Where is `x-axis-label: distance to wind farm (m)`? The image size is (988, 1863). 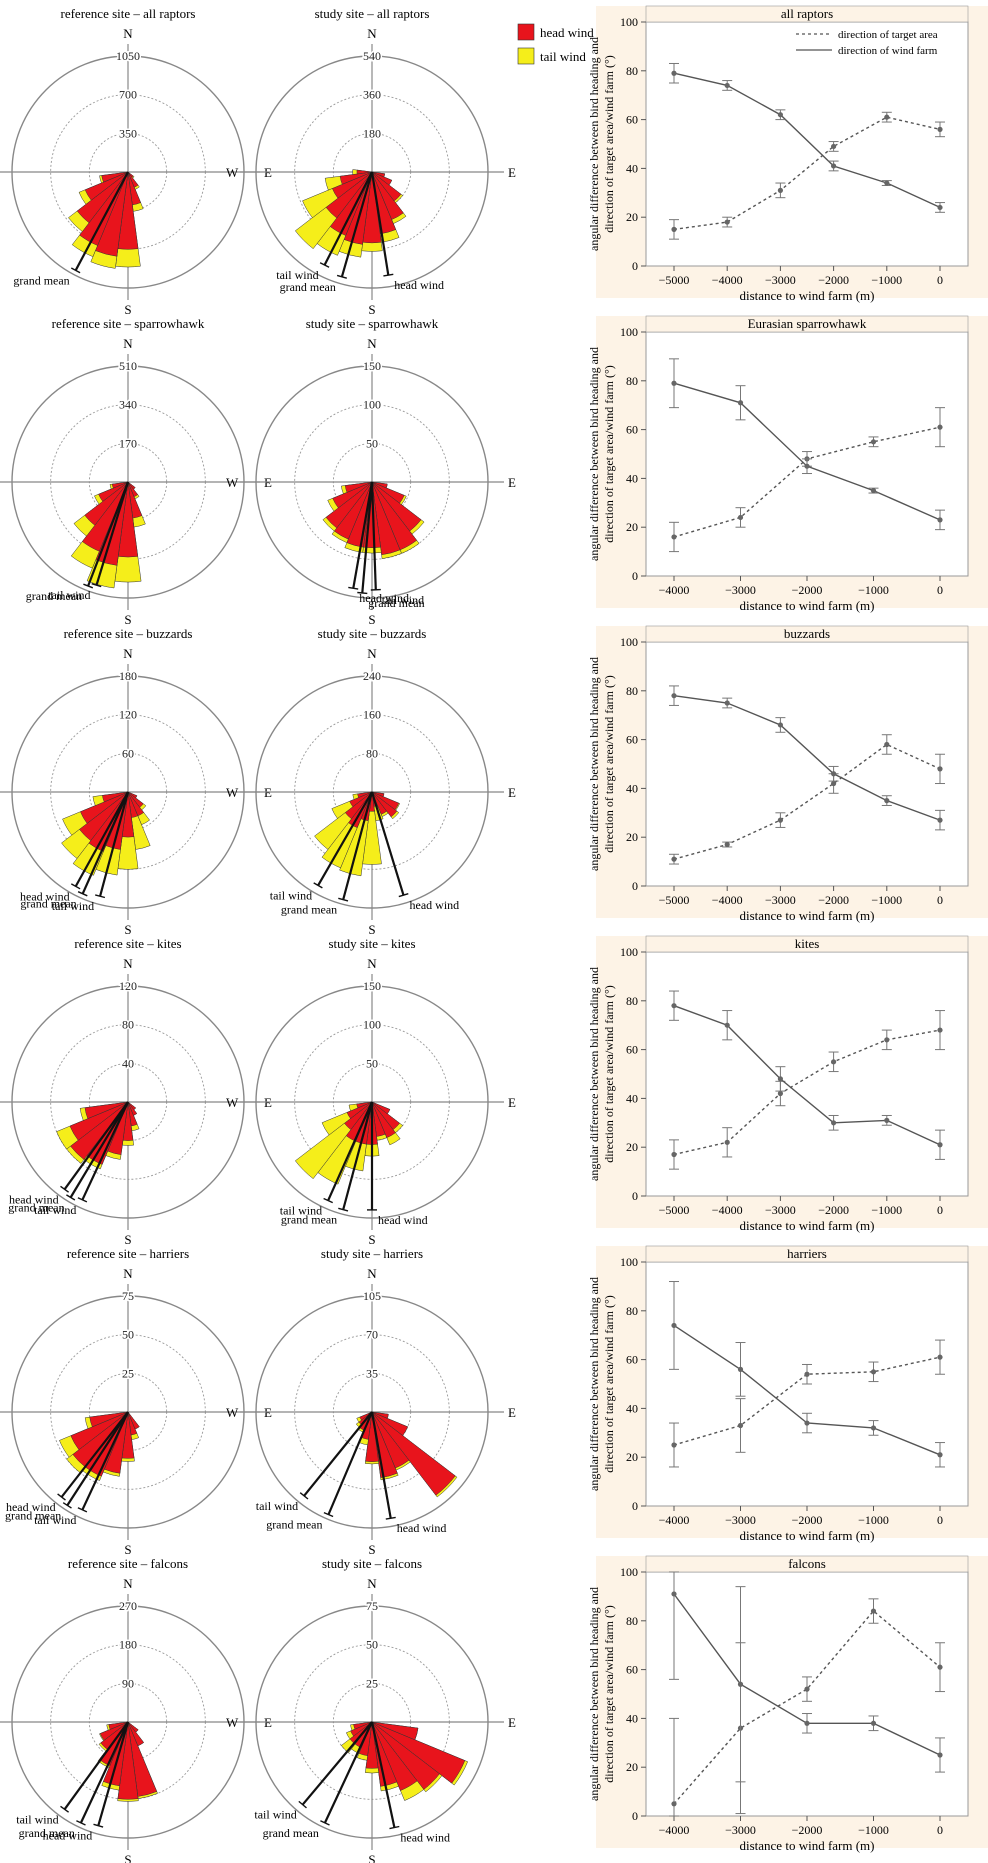
x-axis-label: distance to wind farm (m) is located at coordinates (806, 605).